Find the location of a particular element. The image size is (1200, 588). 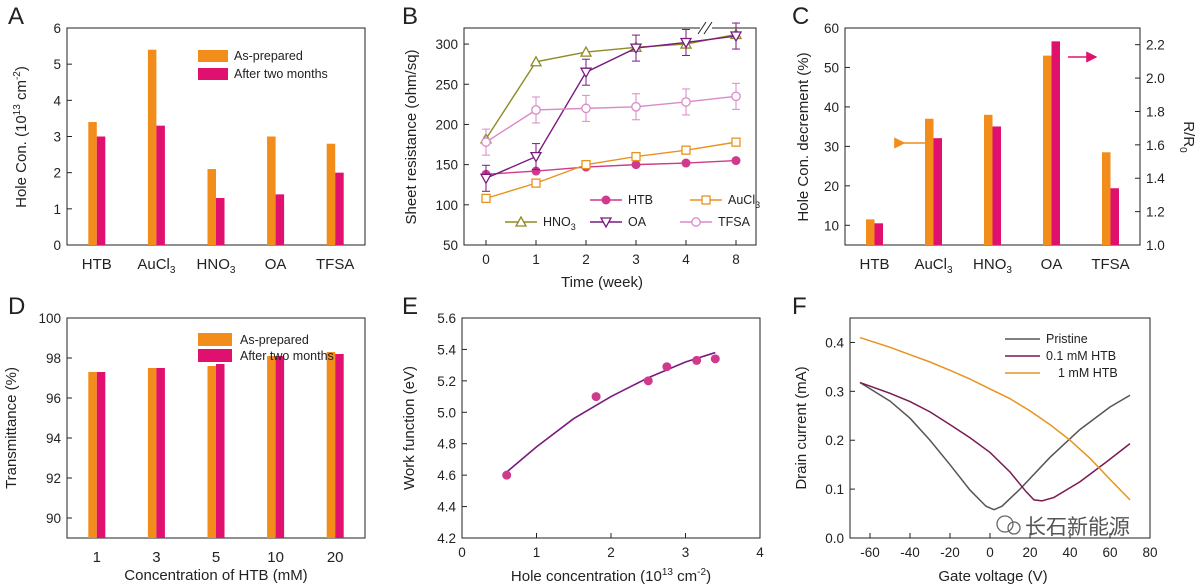

y-tick-label-a: 0 is located at coordinates (57, 245).